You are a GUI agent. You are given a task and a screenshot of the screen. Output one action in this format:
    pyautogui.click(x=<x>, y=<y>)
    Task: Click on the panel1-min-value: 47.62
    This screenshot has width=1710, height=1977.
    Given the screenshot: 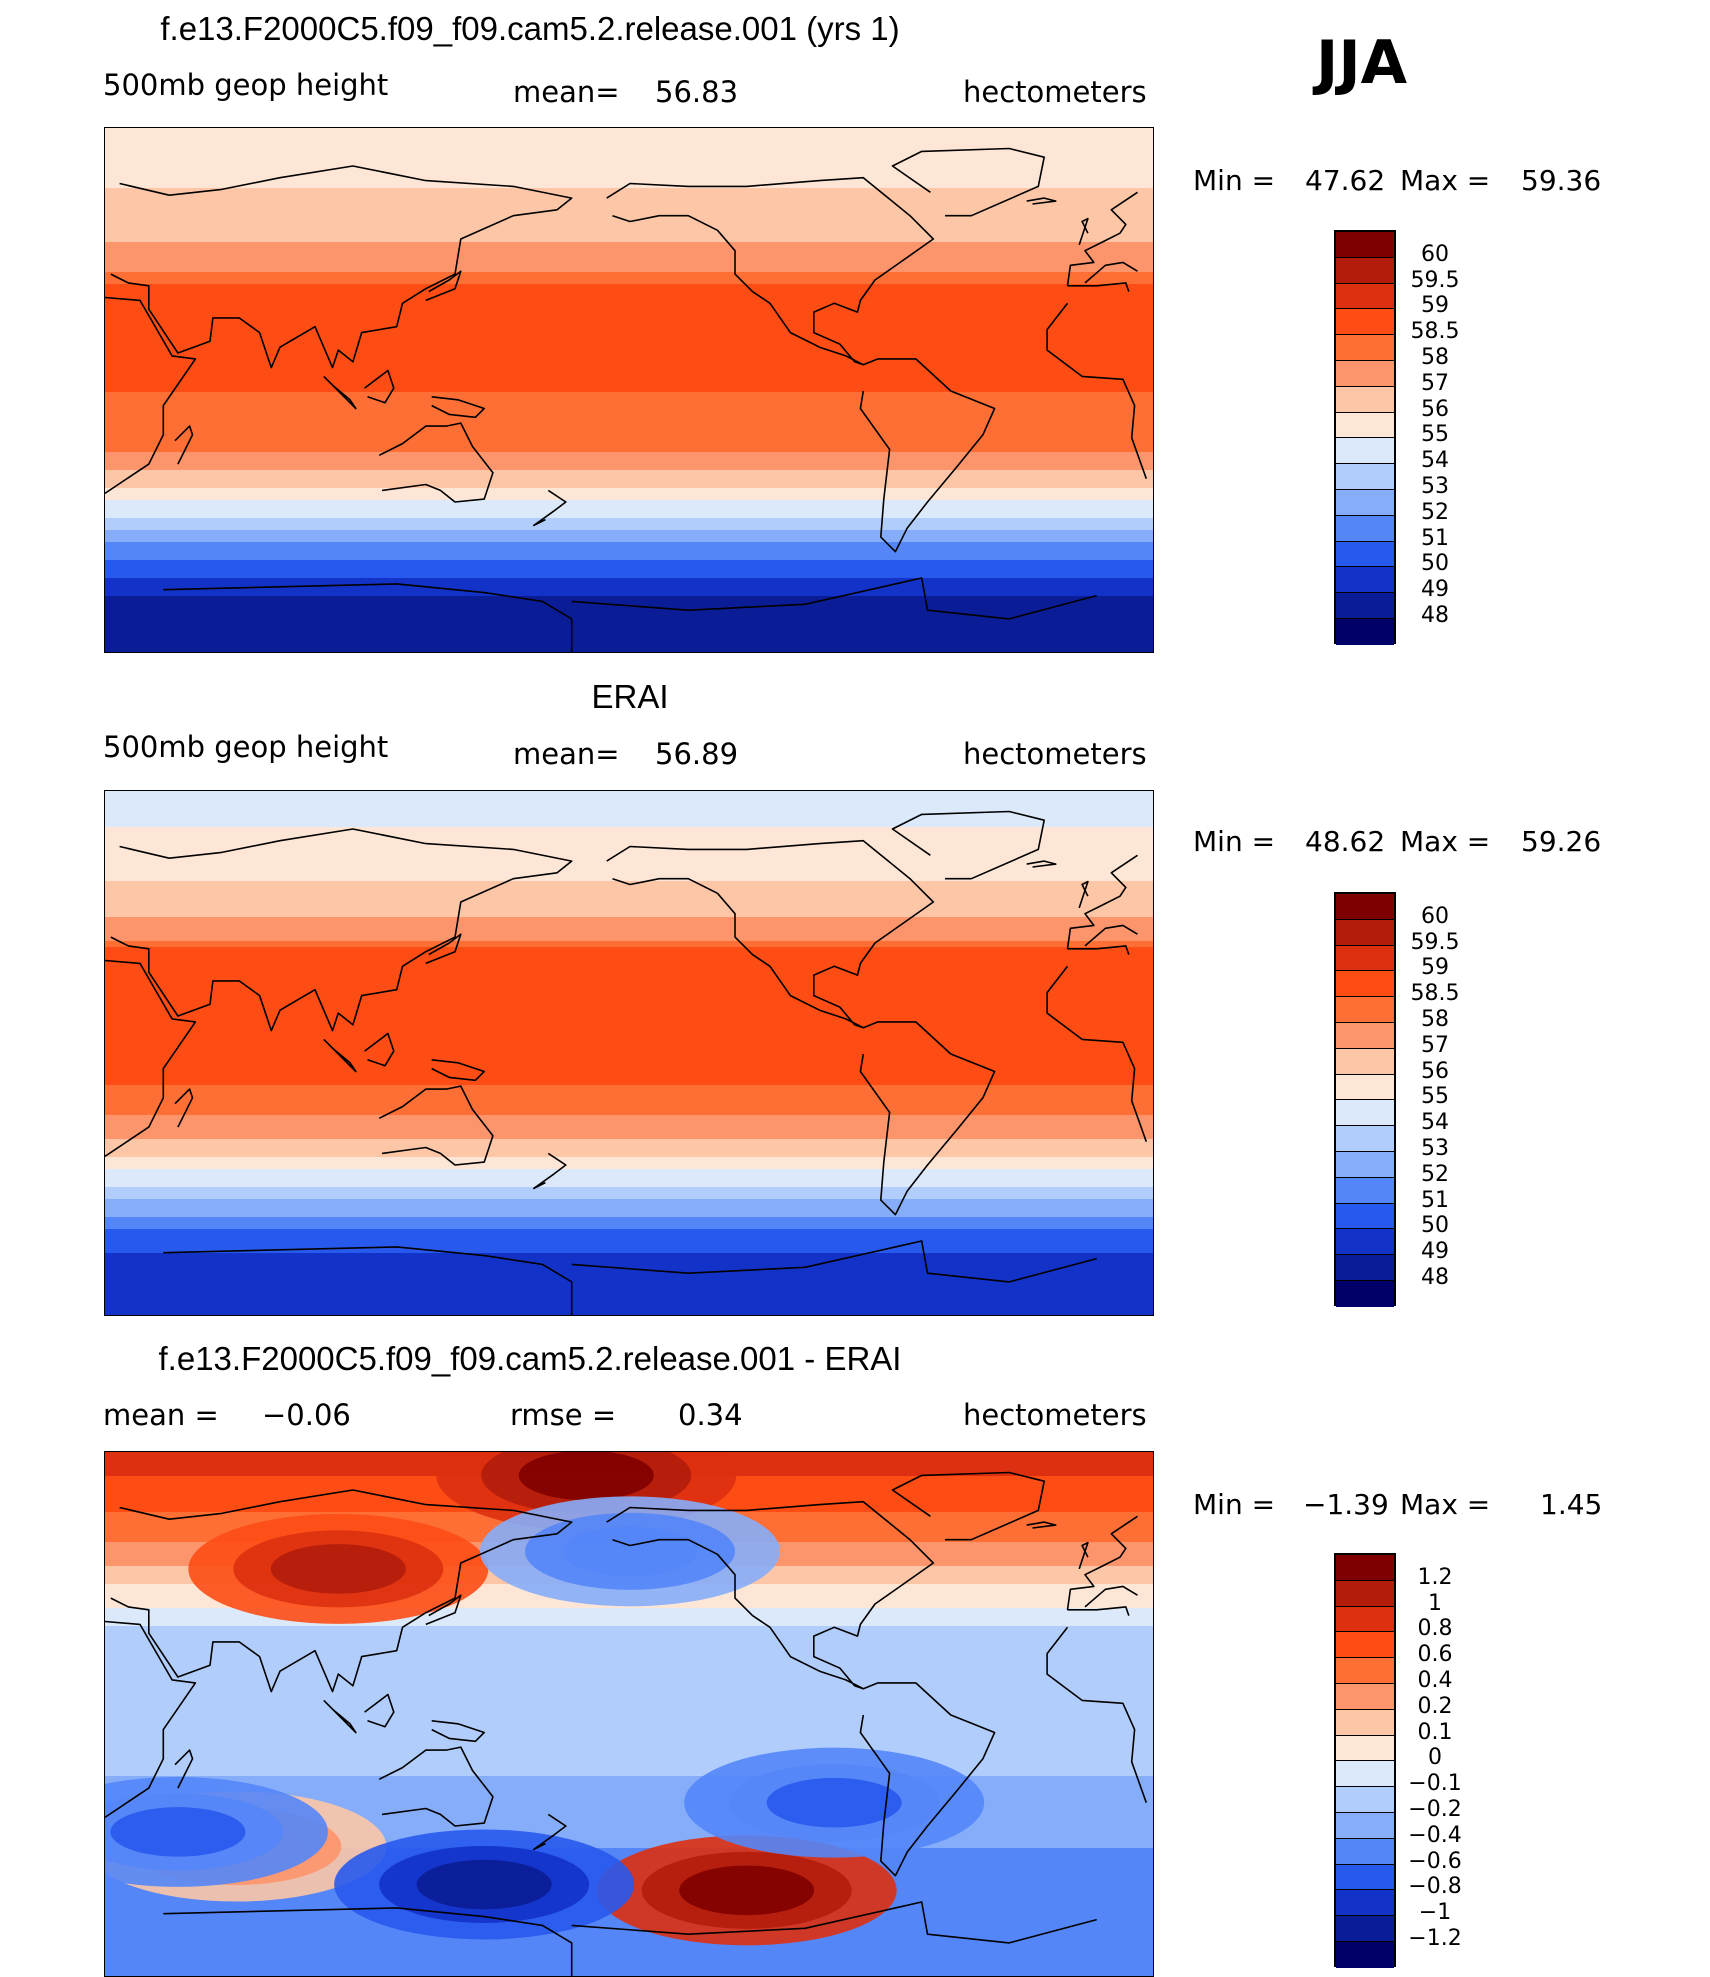 What is the action you would take?
    pyautogui.click(x=1345, y=180)
    